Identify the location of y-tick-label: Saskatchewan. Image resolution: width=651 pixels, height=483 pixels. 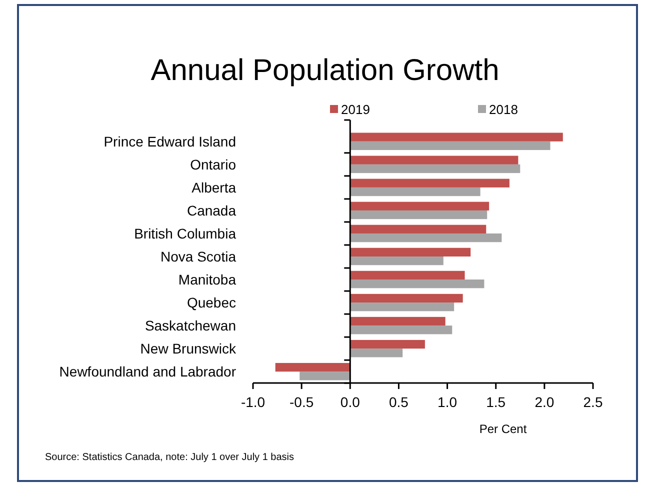
(190, 326).